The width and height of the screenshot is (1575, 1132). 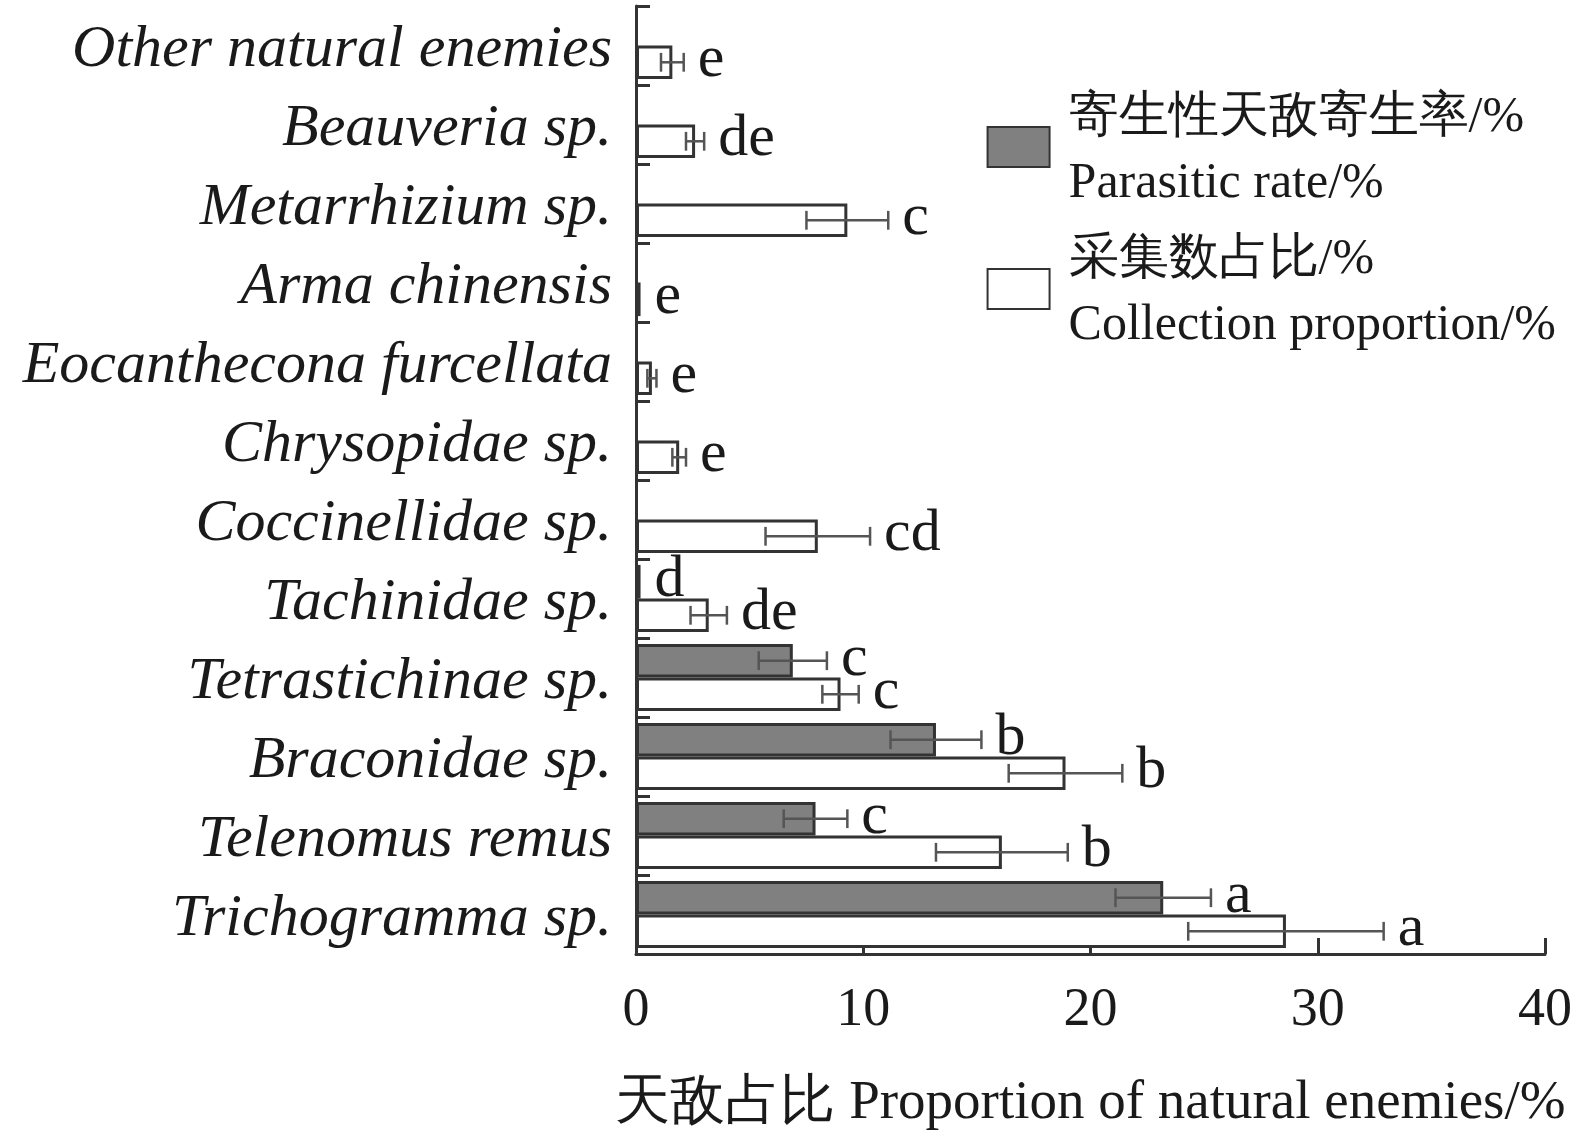 I want to click on x-tick-label: 20, so click(x=1090, y=1007).